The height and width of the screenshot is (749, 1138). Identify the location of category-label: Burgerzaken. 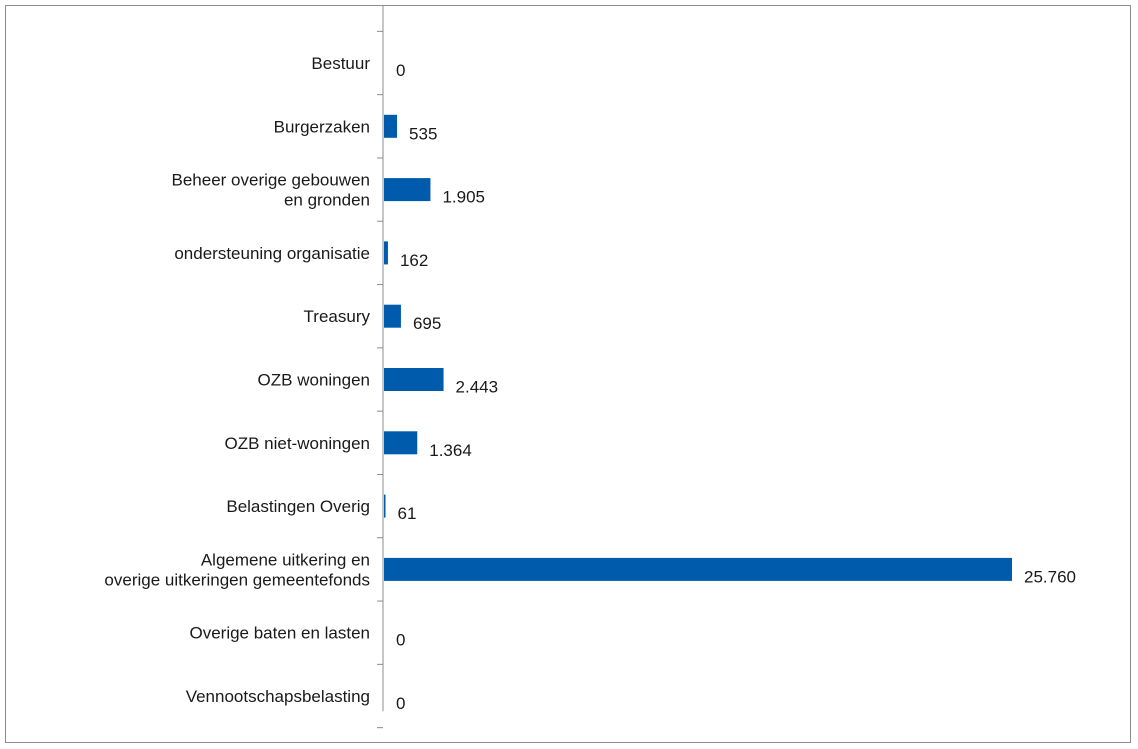
(322, 126).